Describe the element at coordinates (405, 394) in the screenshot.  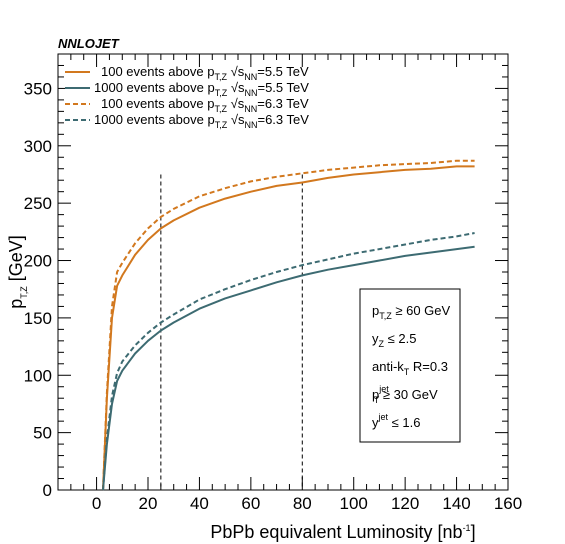
I see `cut-line-4: pjet T ≥ 30 GeV` at that location.